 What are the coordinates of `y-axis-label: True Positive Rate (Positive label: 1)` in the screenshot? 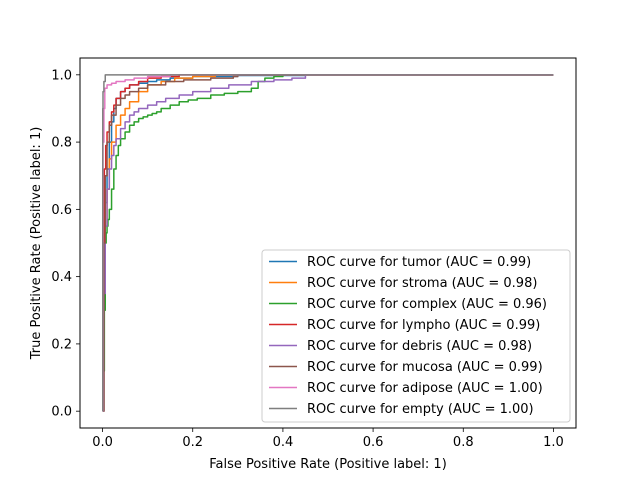 It's located at (36, 244).